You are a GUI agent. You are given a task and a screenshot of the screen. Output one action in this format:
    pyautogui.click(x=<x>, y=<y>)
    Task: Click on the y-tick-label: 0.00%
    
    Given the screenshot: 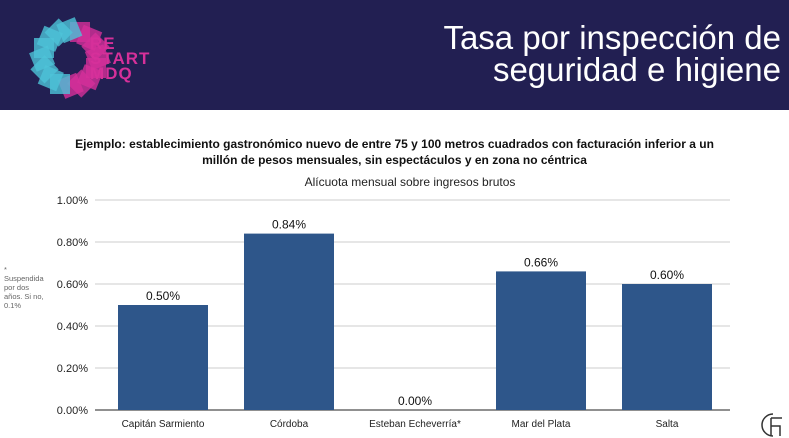 What is the action you would take?
    pyautogui.click(x=72, y=411)
    